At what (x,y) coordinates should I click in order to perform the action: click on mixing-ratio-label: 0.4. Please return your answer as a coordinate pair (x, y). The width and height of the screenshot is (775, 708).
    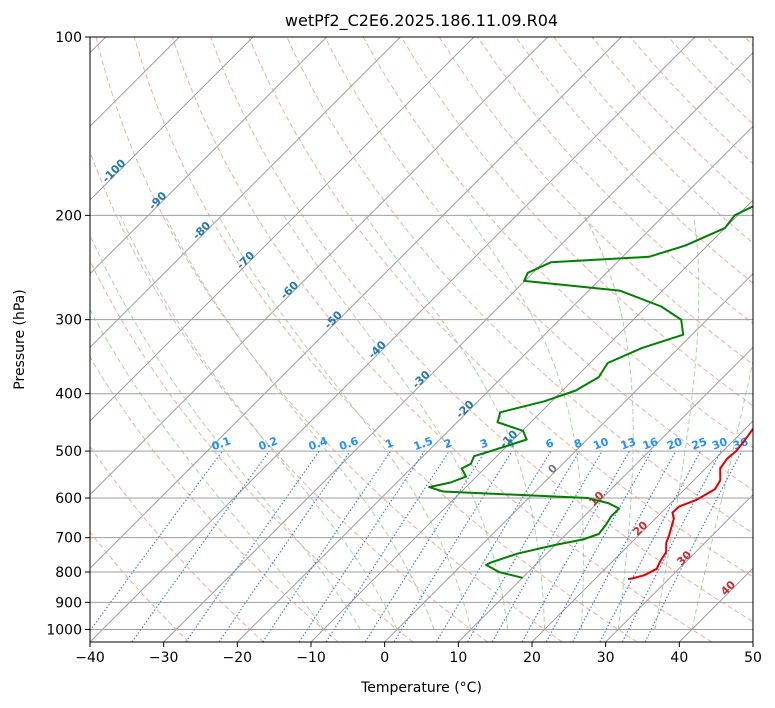
    Looking at the image, I should click on (318, 443).